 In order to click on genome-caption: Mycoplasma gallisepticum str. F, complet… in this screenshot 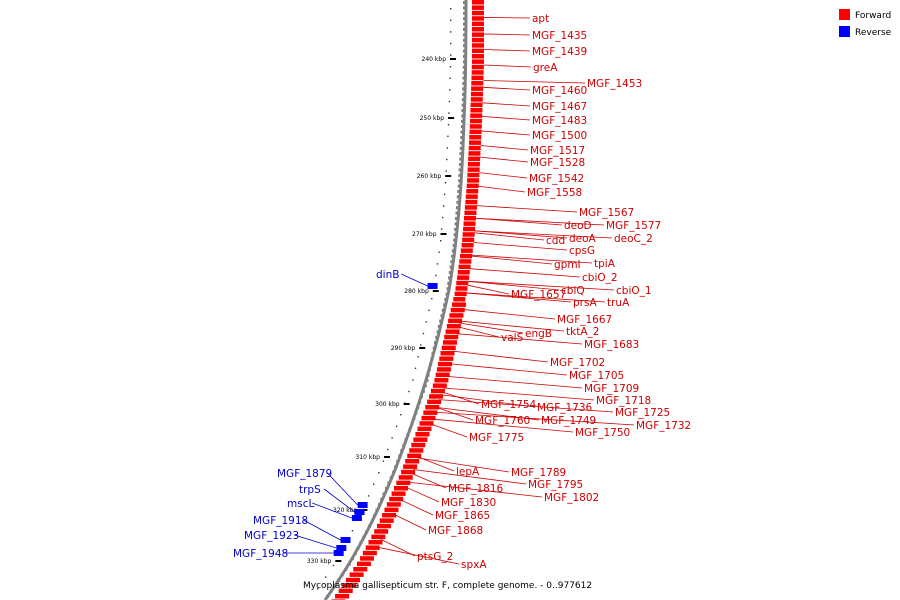, I will do `click(447, 586)`.